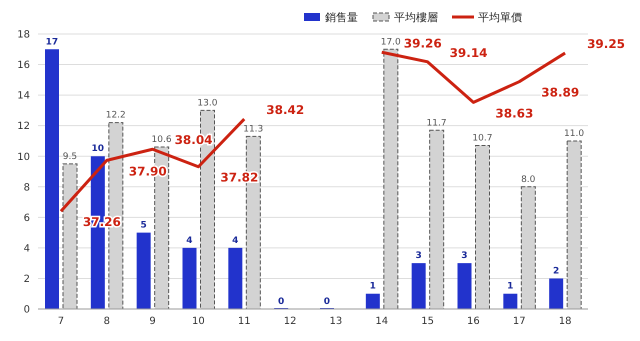  What do you see at coordinates (97, 149) in the screenshot?
I see `data-label: 10` at bounding box center [97, 149].